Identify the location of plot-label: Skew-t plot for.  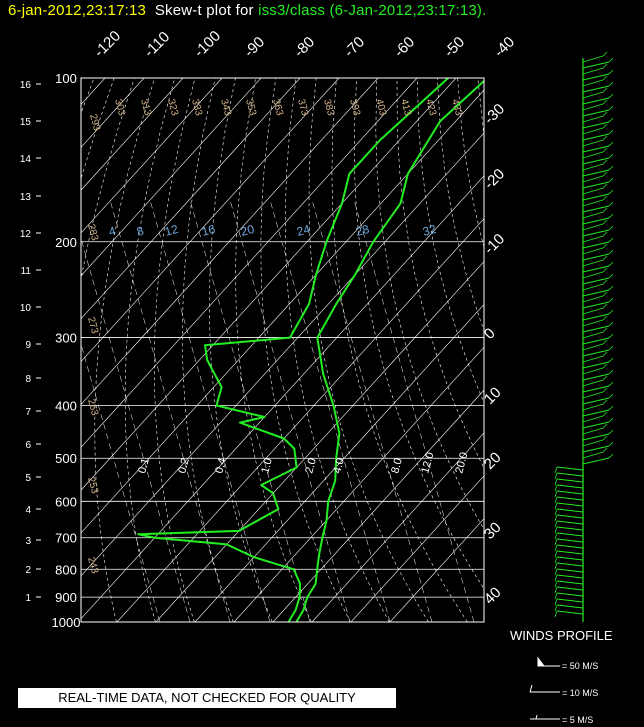
(204, 10).